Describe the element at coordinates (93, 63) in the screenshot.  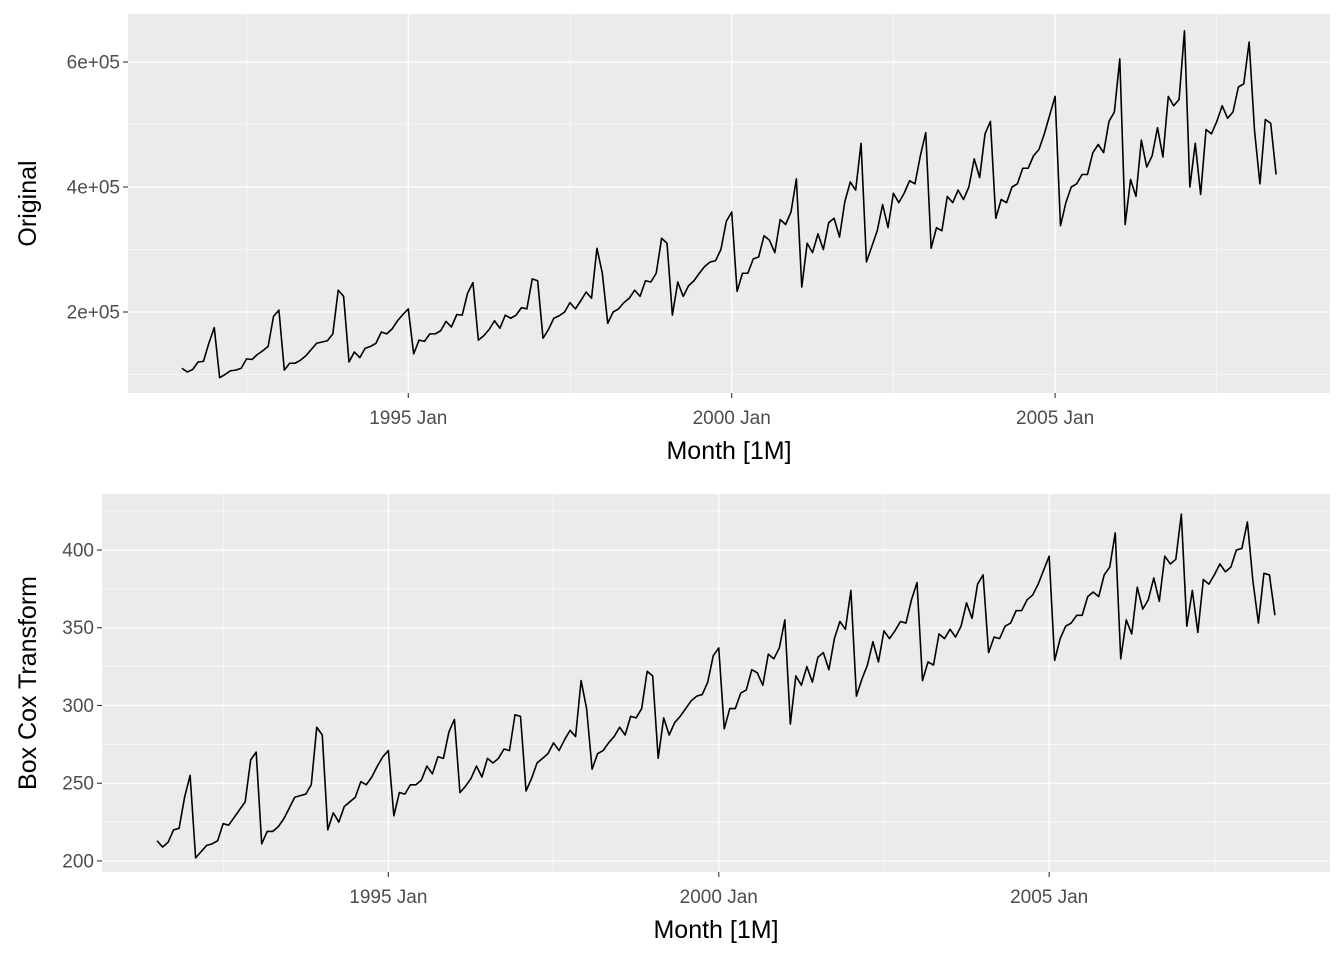
I see `y-tick-label: 6e+05` at that location.